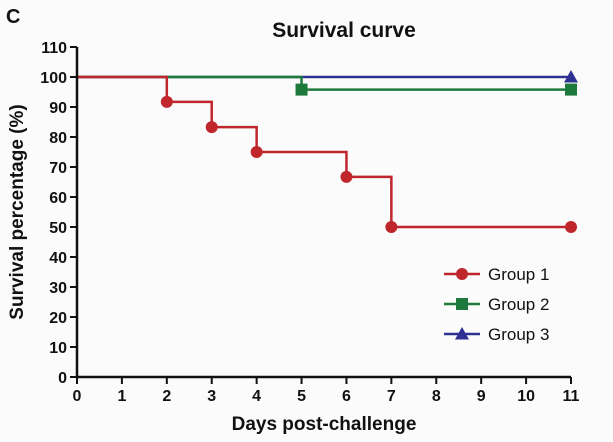  I want to click on y-tick-label: 50, so click(58, 228).